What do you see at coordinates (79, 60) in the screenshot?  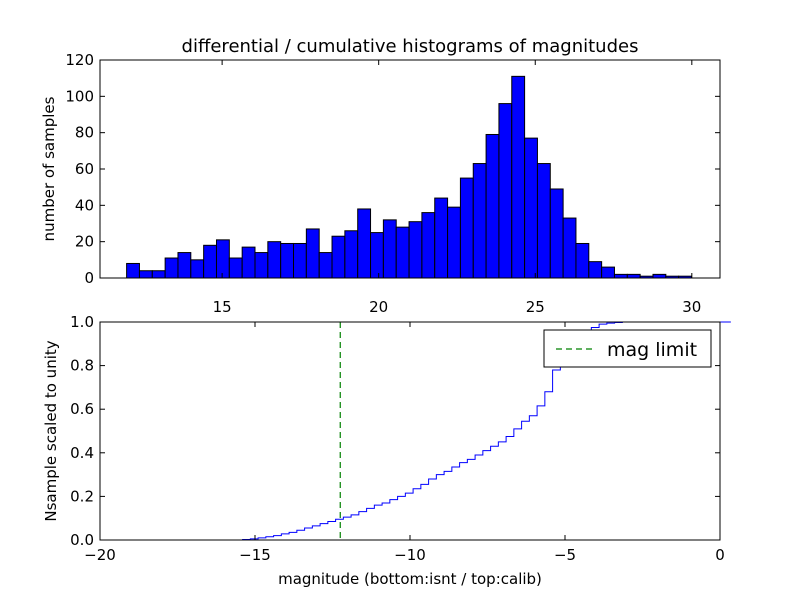 I see `y-tick-label: 120` at bounding box center [79, 60].